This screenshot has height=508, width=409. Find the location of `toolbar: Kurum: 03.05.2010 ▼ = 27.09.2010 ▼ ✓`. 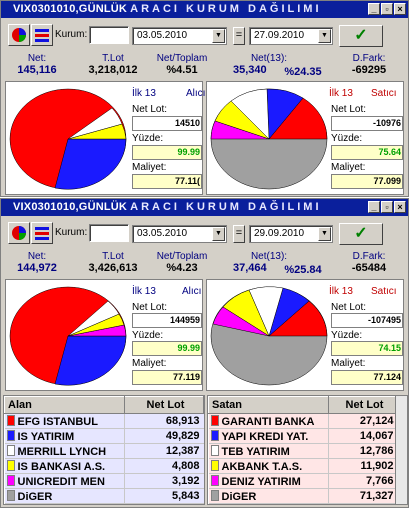

toolbar: Kurum: 03.05.2010 ▼ = 27.09.2010 ▼ ✓ is located at coordinates (204, 36).